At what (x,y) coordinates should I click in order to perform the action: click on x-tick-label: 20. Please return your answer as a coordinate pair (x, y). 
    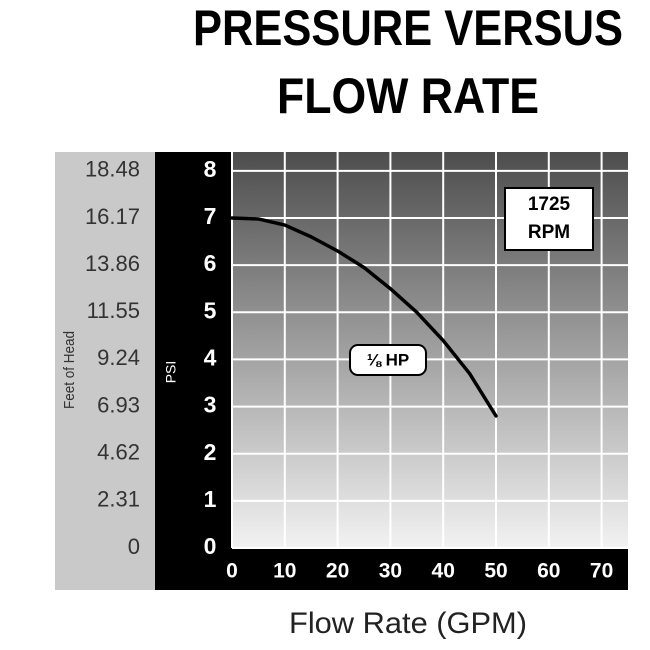
    Looking at the image, I should click on (337, 571).